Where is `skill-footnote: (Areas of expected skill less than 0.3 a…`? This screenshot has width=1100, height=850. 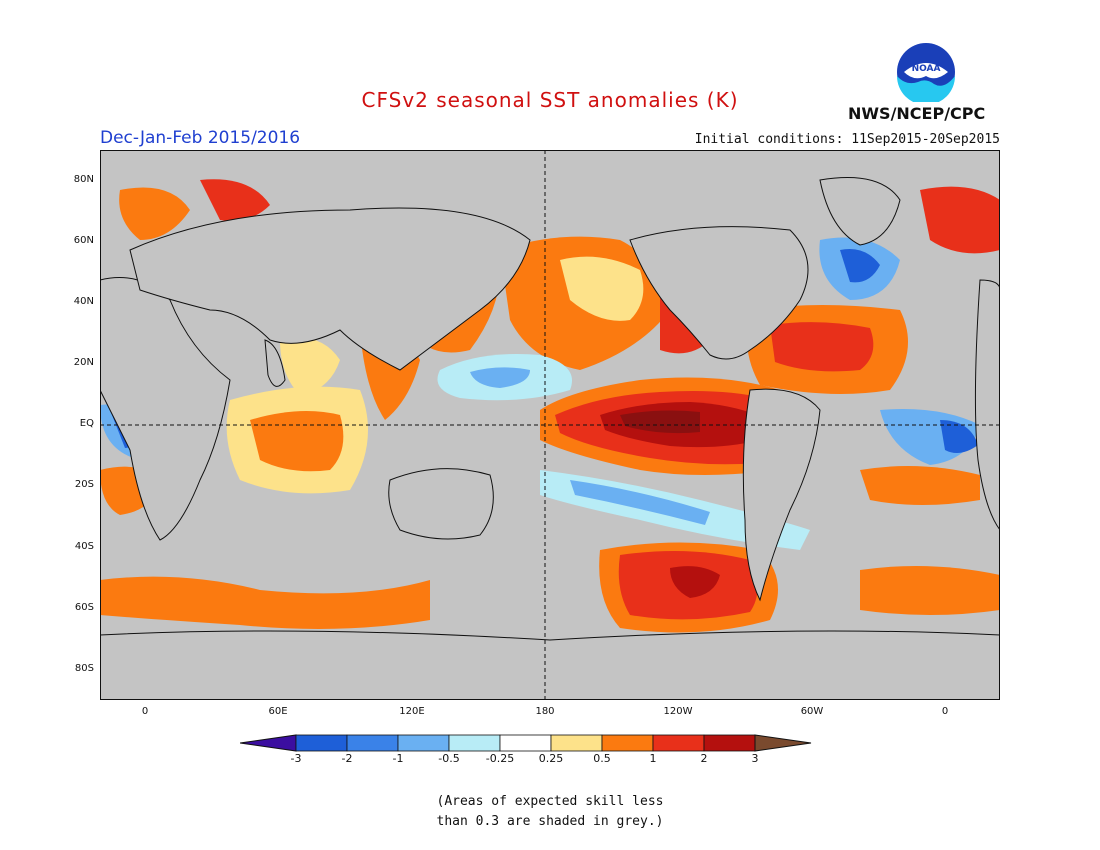 skill-footnote: (Areas of expected skill less than 0.3 a… is located at coordinates (550, 812).